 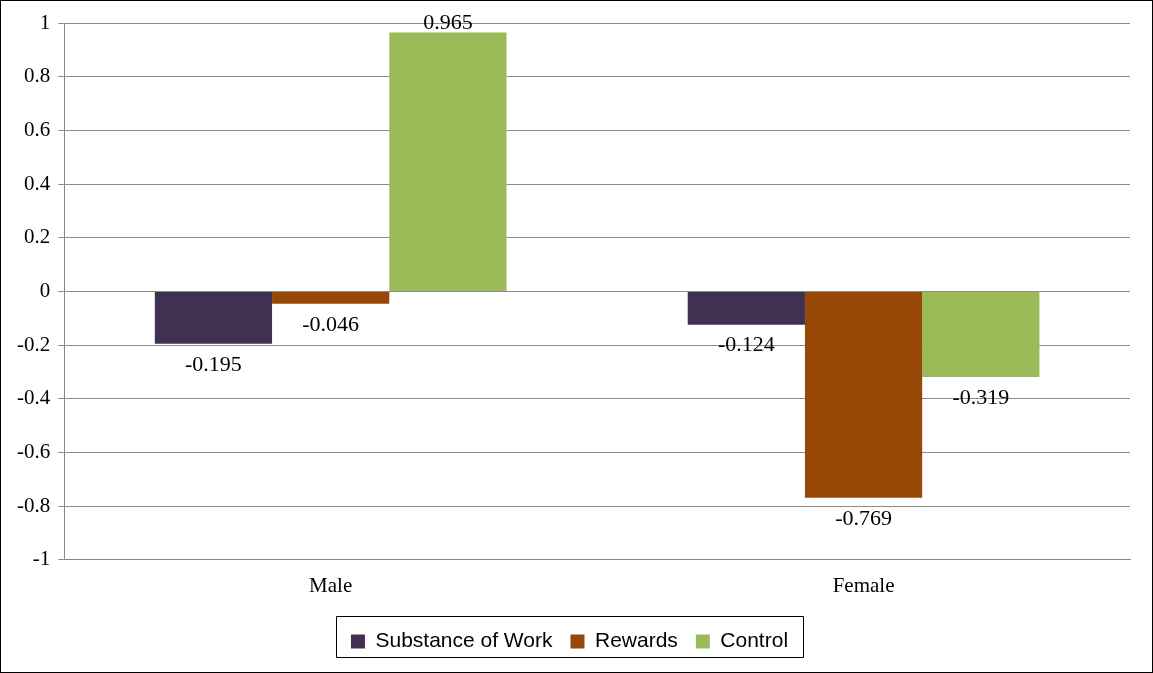 I want to click on data-label: -0.769, so click(x=863, y=517).